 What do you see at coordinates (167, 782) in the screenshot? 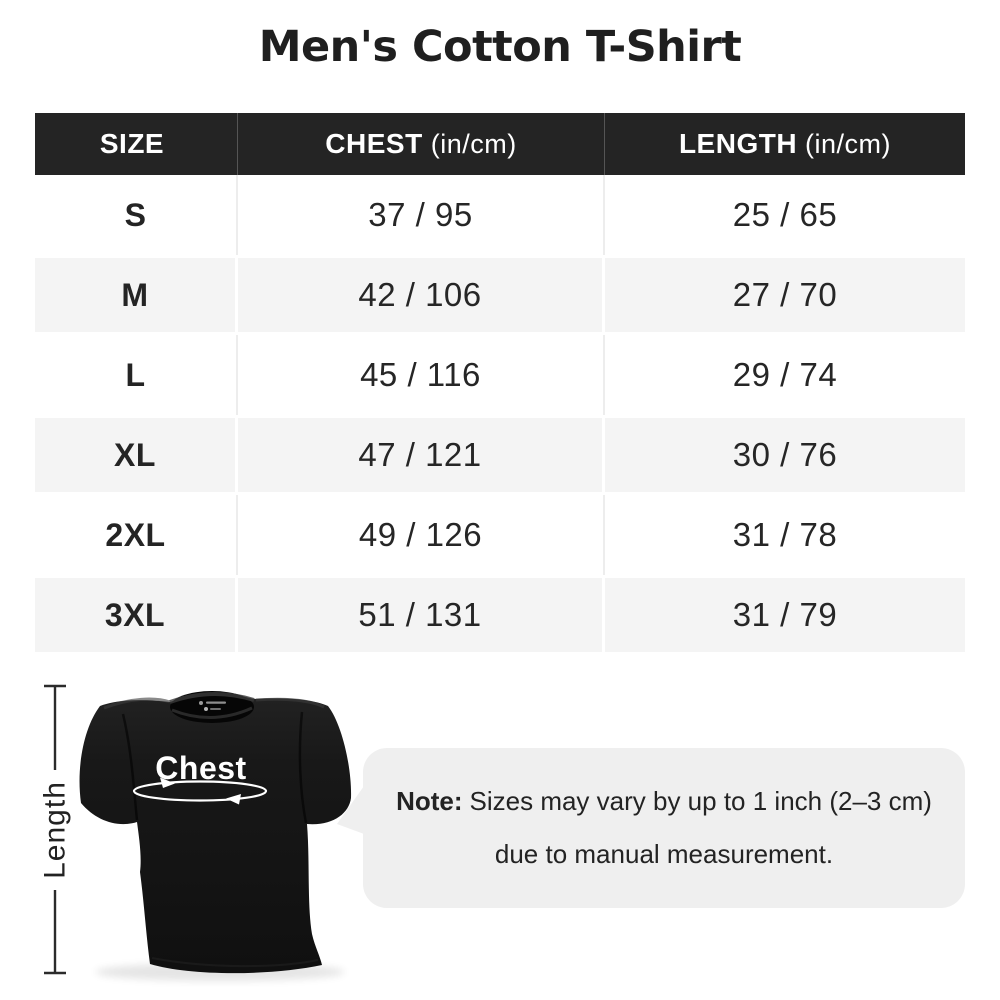
I see `chest-arrowhead-right` at bounding box center [167, 782].